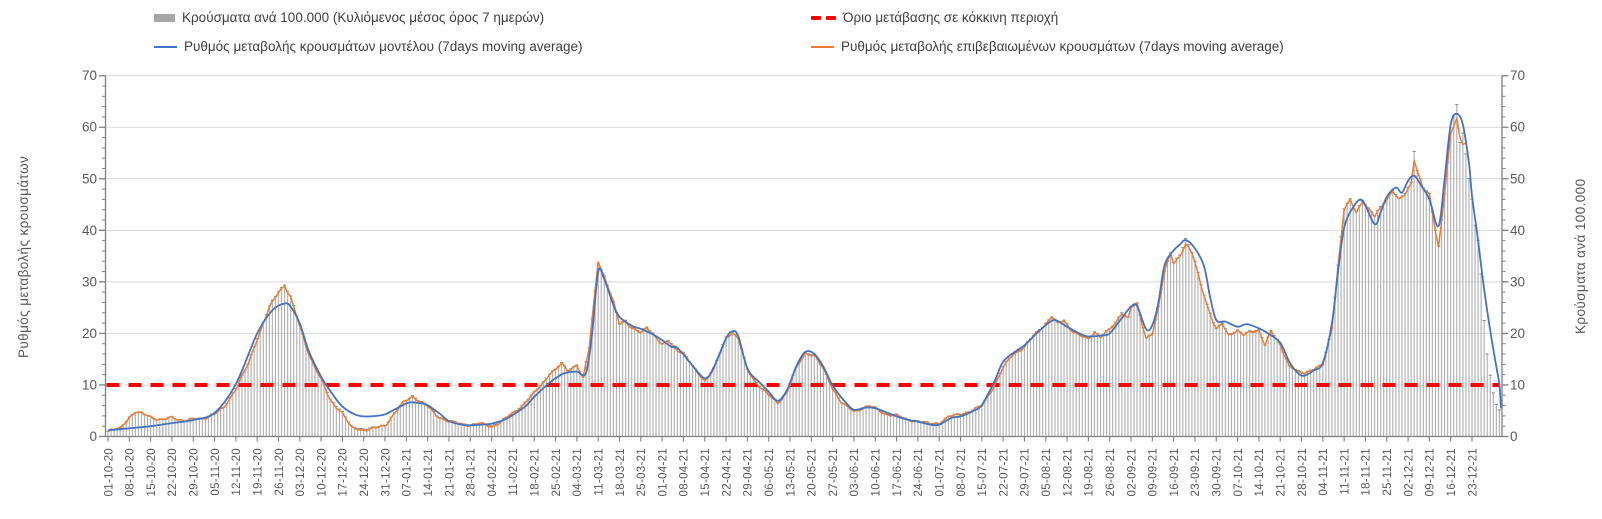 The width and height of the screenshot is (1602, 519). Describe the element at coordinates (195, 472) in the screenshot. I see `svg-text: 29-10-20` at that location.